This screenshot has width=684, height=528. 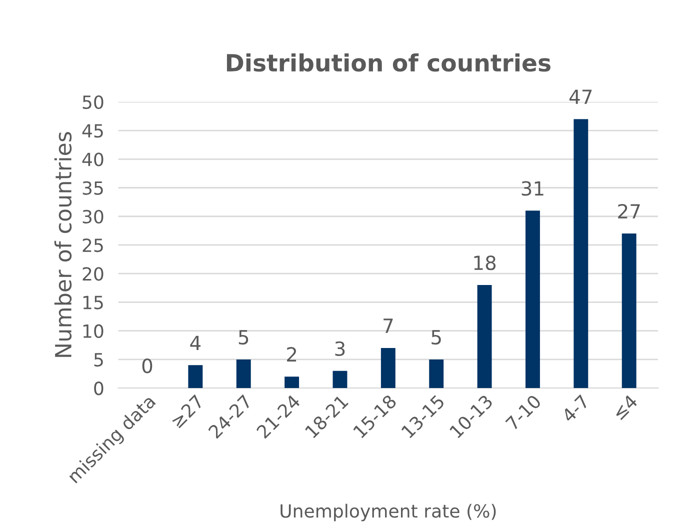 What do you see at coordinates (625, 407) in the screenshot?
I see `x-tick-label: ≤4` at bounding box center [625, 407].